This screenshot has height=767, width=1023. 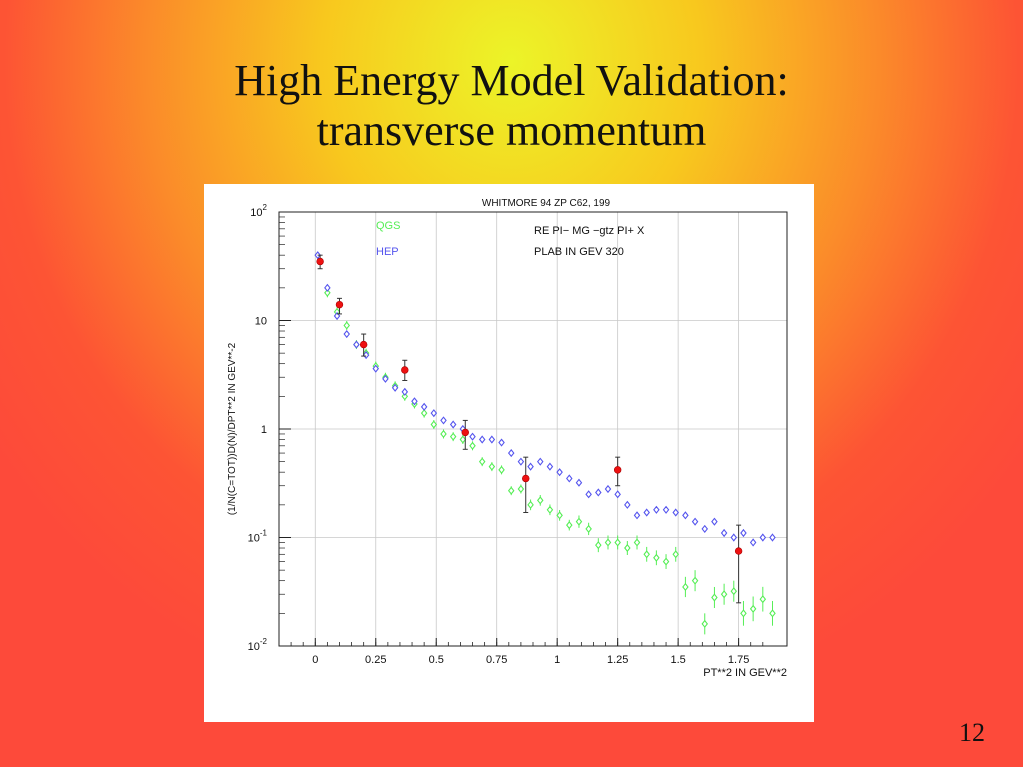 I want to click on annotation-reaction: RE PI− MG −gtz PI+ X, so click(x=589, y=231).